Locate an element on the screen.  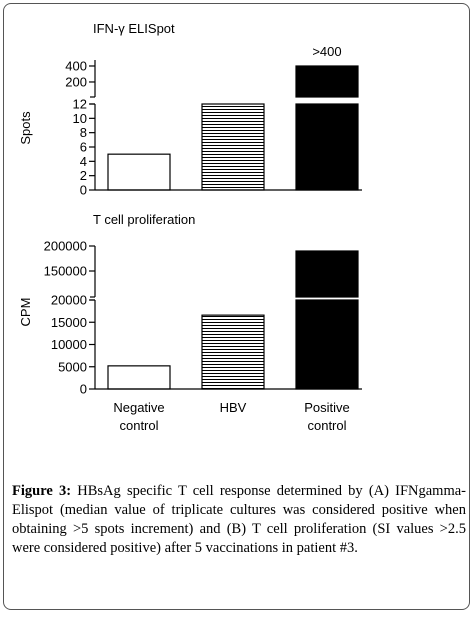
y-tick-label: 400 is located at coordinates (76, 65).